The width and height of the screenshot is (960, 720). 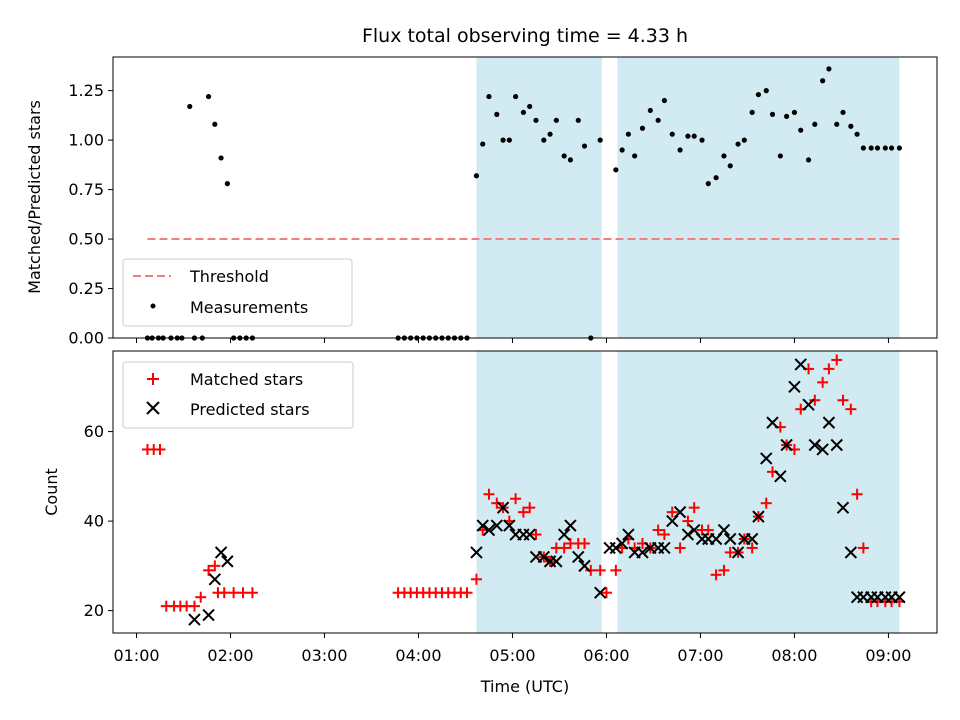 I want to click on count-legend: Matched stars Predicted stars, so click(x=238, y=395).